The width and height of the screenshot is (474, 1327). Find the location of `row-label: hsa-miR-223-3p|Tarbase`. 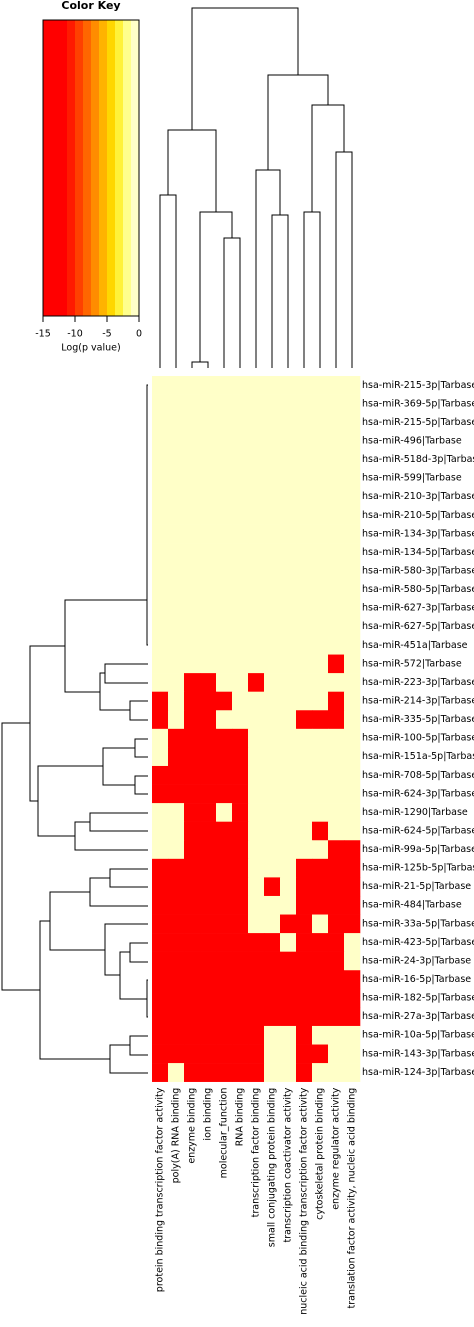

row-label: hsa-miR-223-3p|Tarbase is located at coordinates (418, 682).